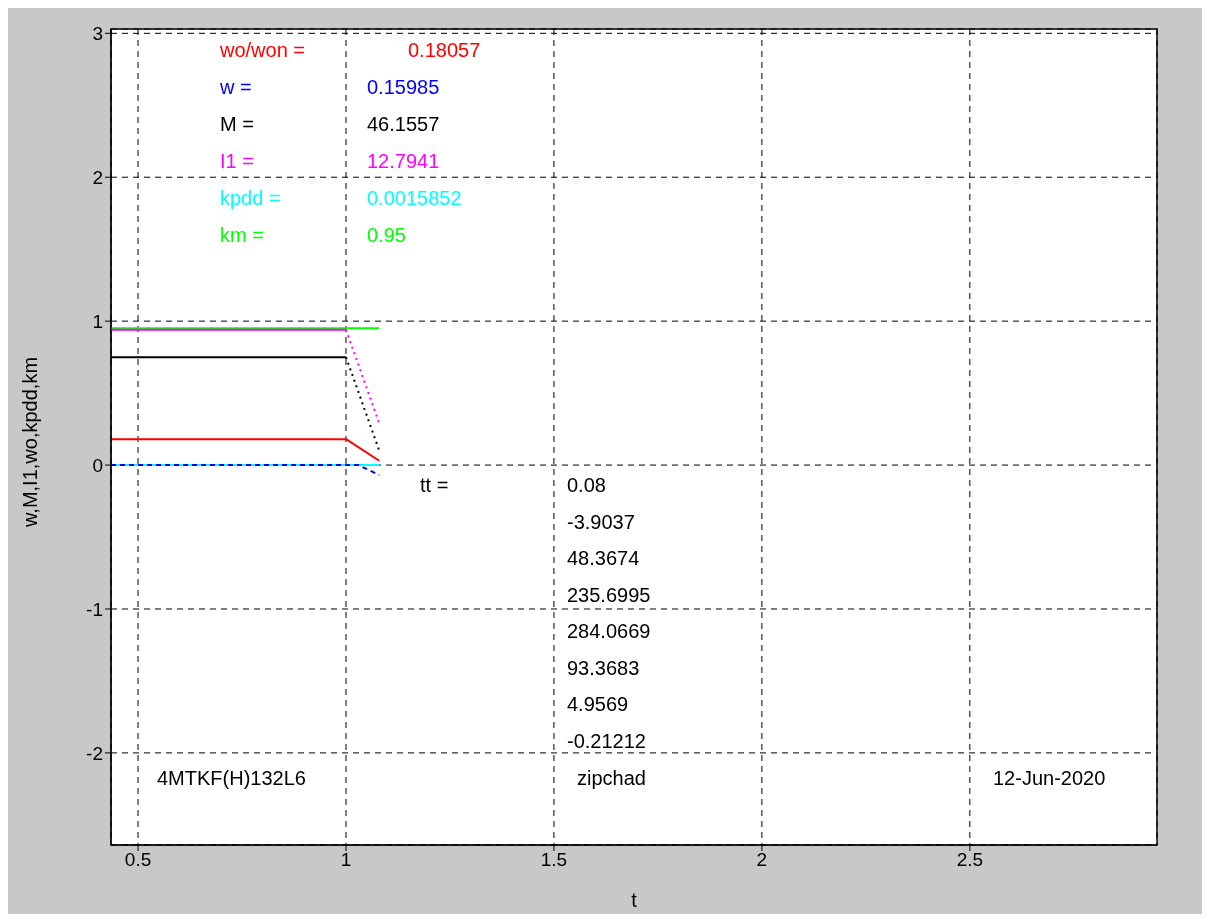  What do you see at coordinates (603, 558) in the screenshot?
I see `annotation: 48.3674` at bounding box center [603, 558].